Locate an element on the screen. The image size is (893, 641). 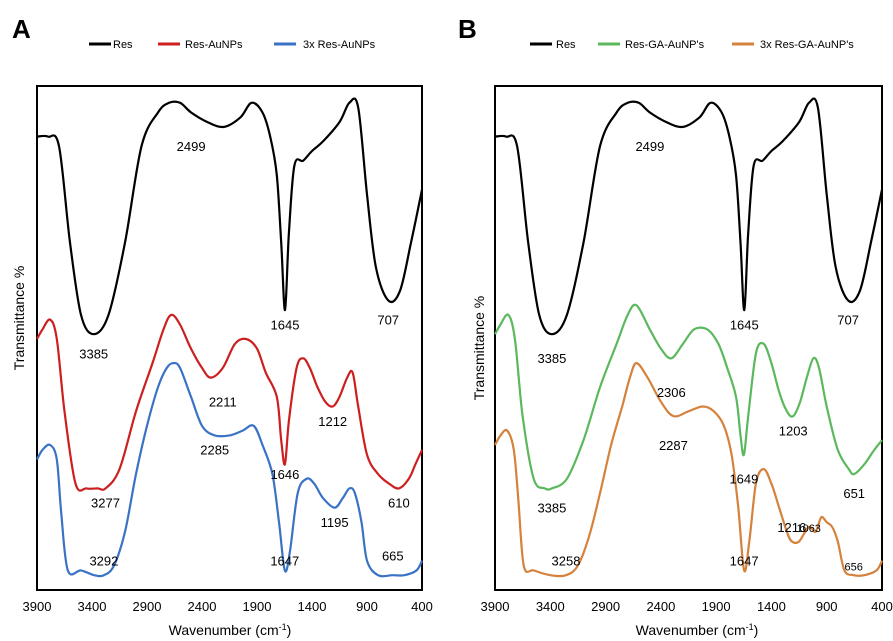
peak-label: 665 is located at coordinates (393, 556).